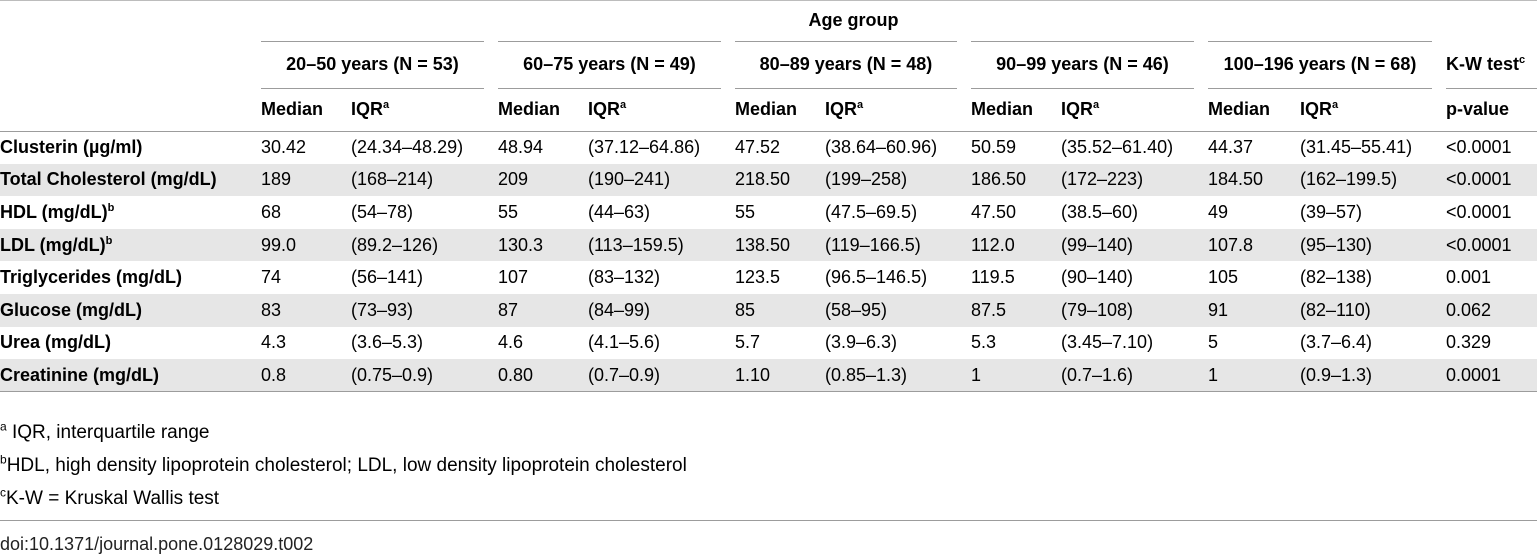  I want to click on iqr-cell: (58–95), so click(898, 310).